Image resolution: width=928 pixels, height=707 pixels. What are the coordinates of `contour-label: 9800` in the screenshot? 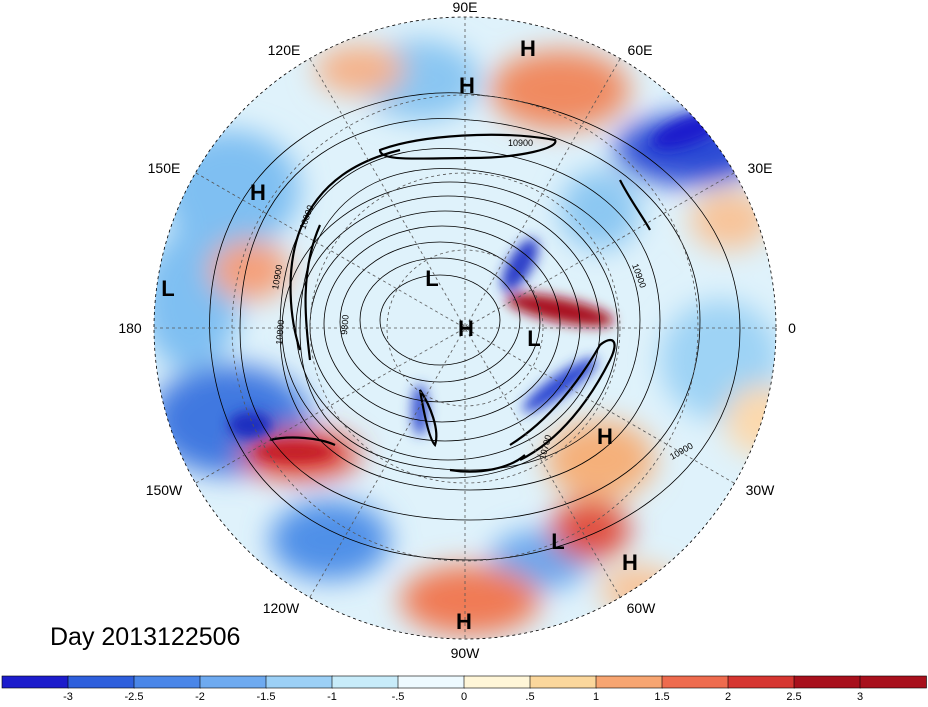 It's located at (345, 324).